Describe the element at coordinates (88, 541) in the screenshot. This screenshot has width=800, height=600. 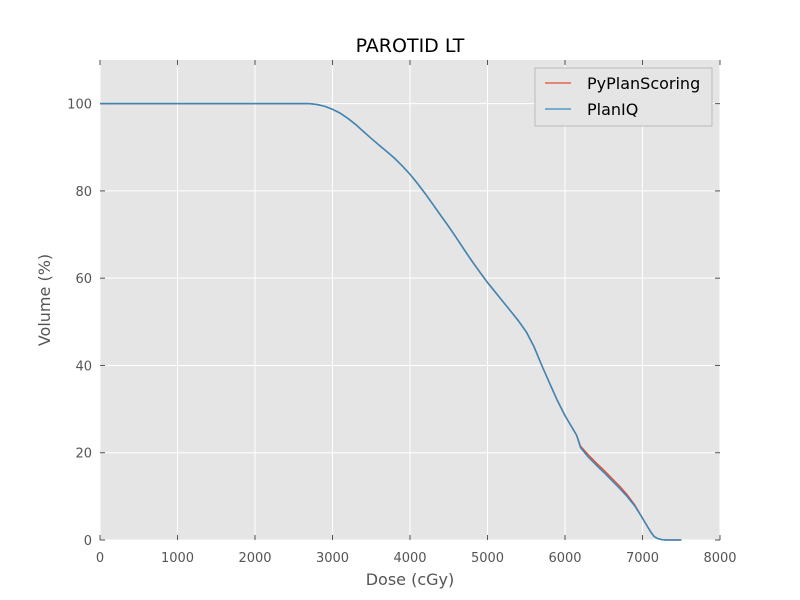
I see `y-tick-label: 0` at that location.